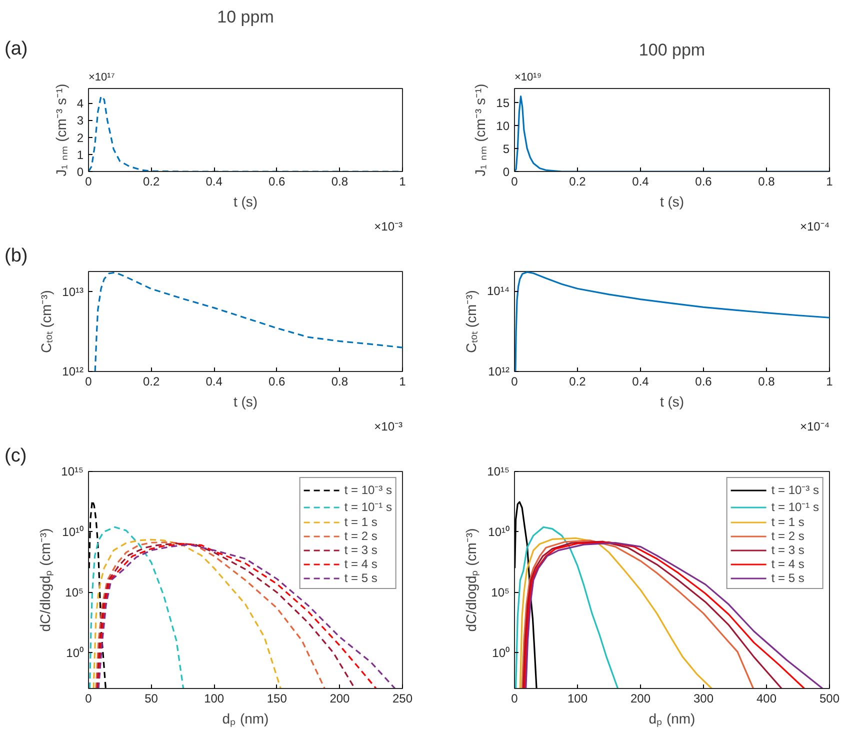 The height and width of the screenshot is (743, 853). What do you see at coordinates (277, 699) in the screenshot?
I see `x-tick-label: 150` at bounding box center [277, 699].